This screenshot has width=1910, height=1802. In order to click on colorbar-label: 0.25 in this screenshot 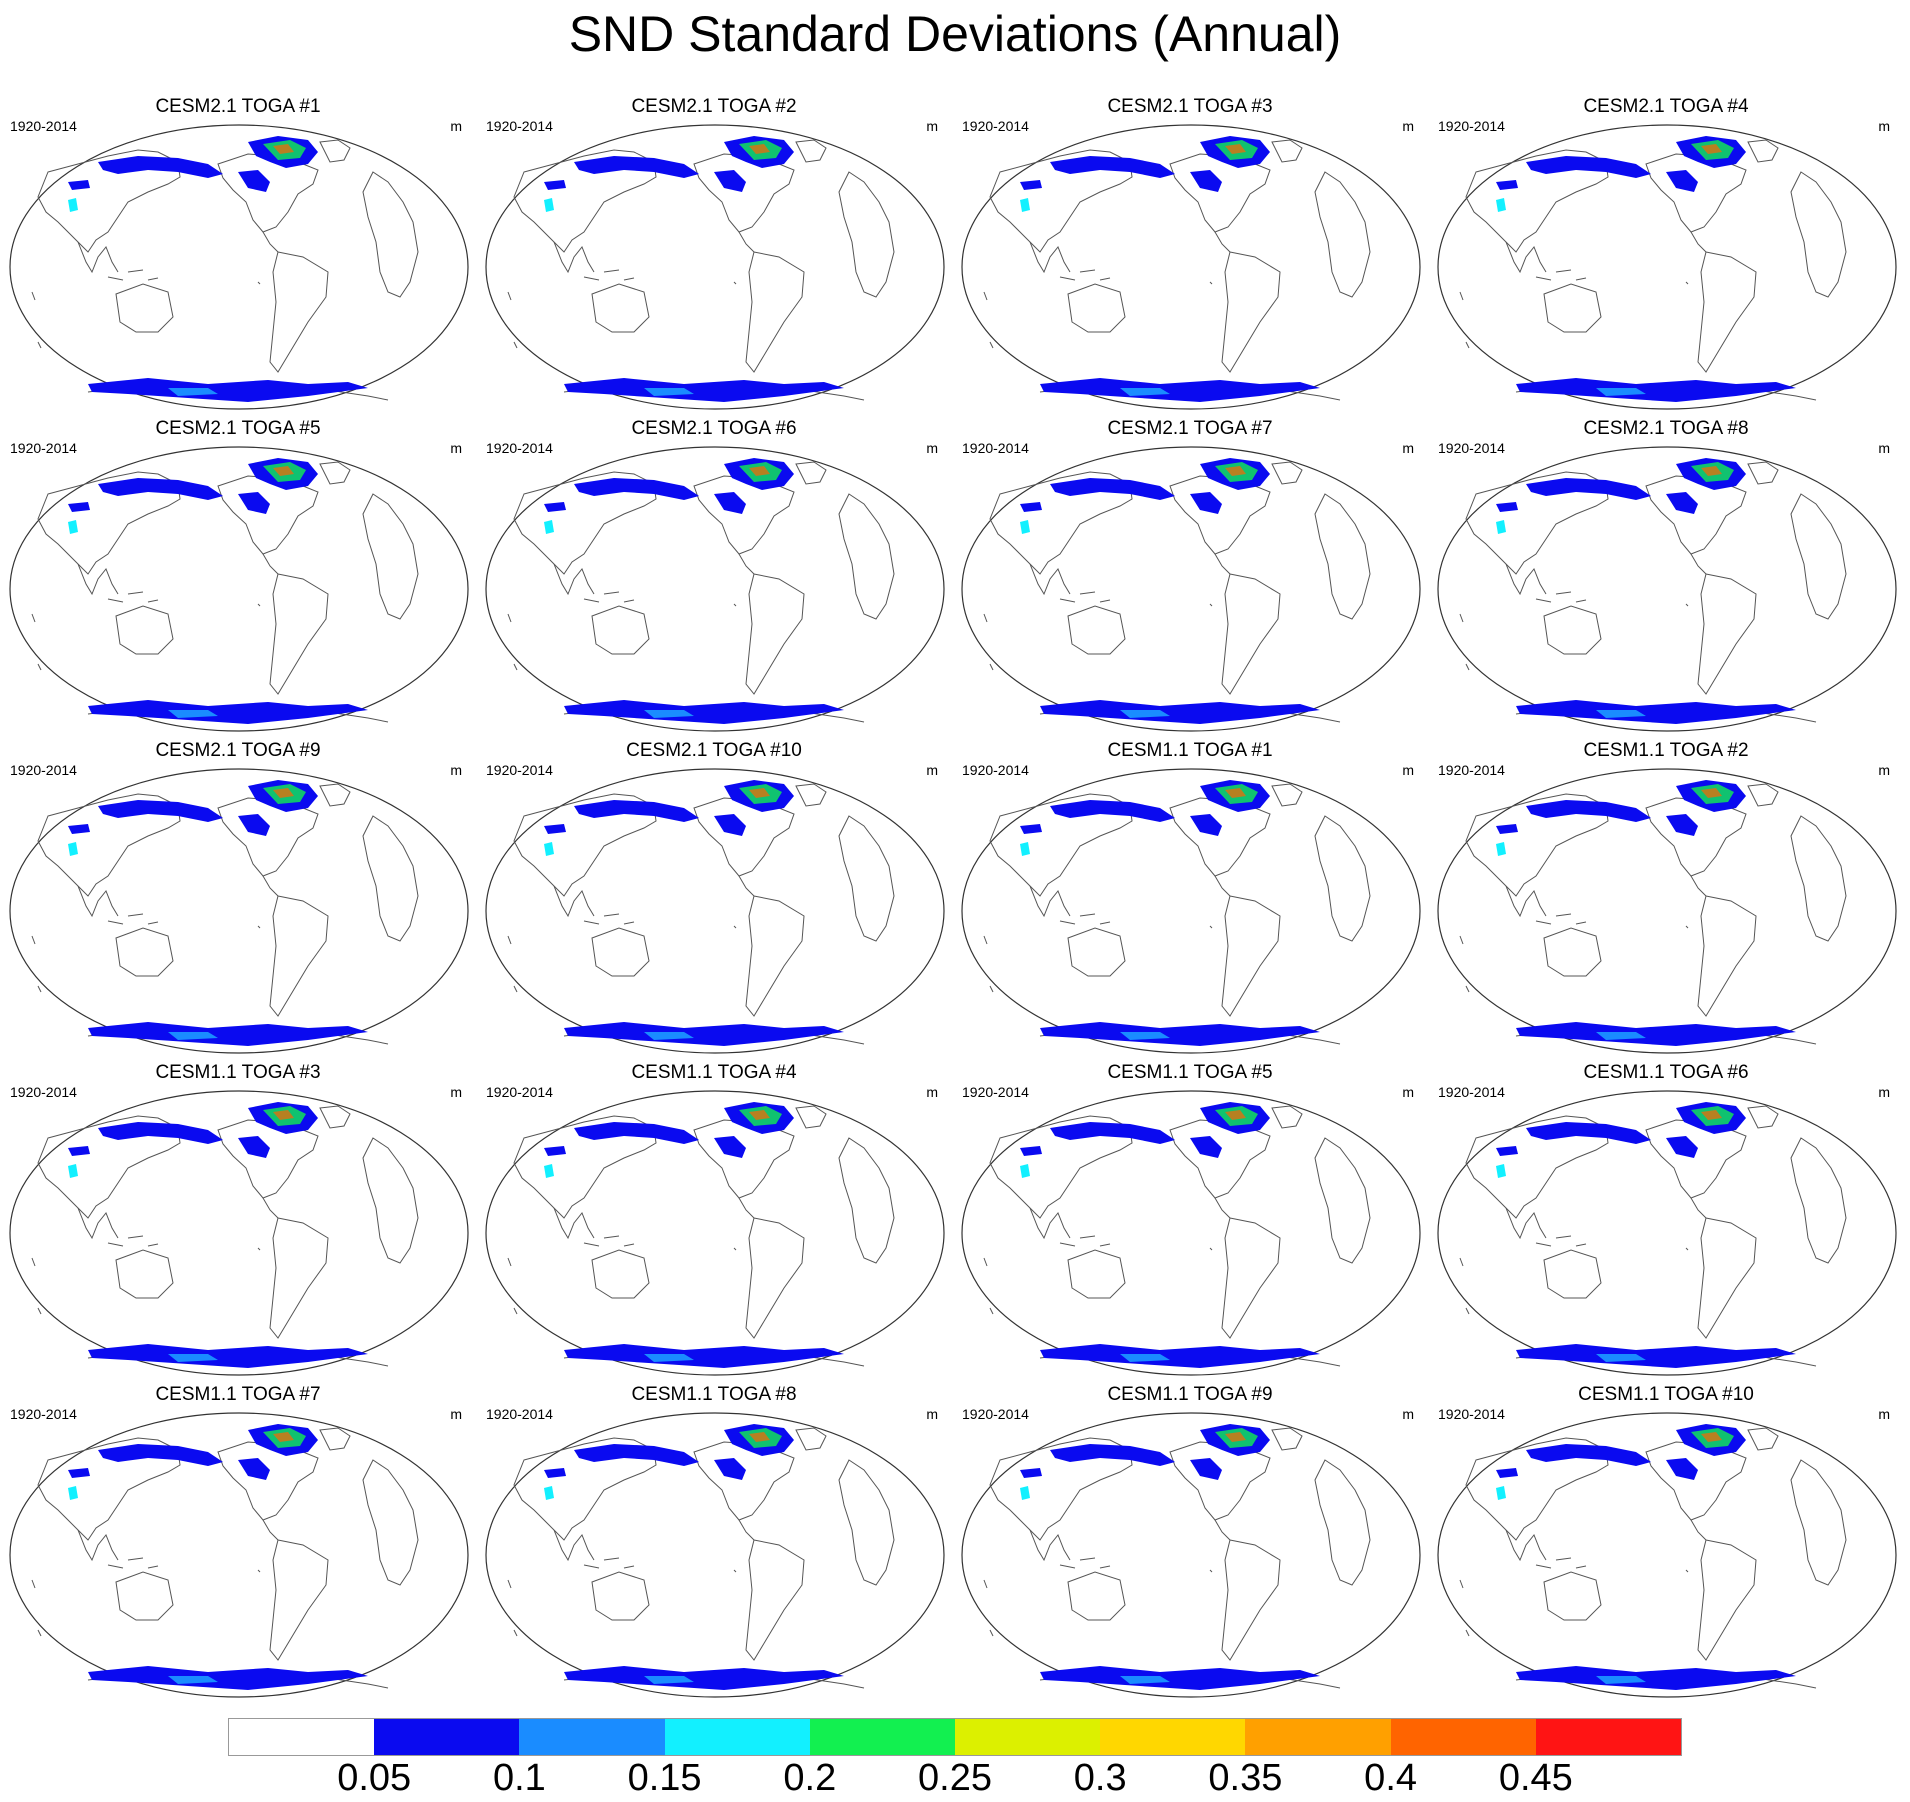, I will do `click(955, 1778)`.